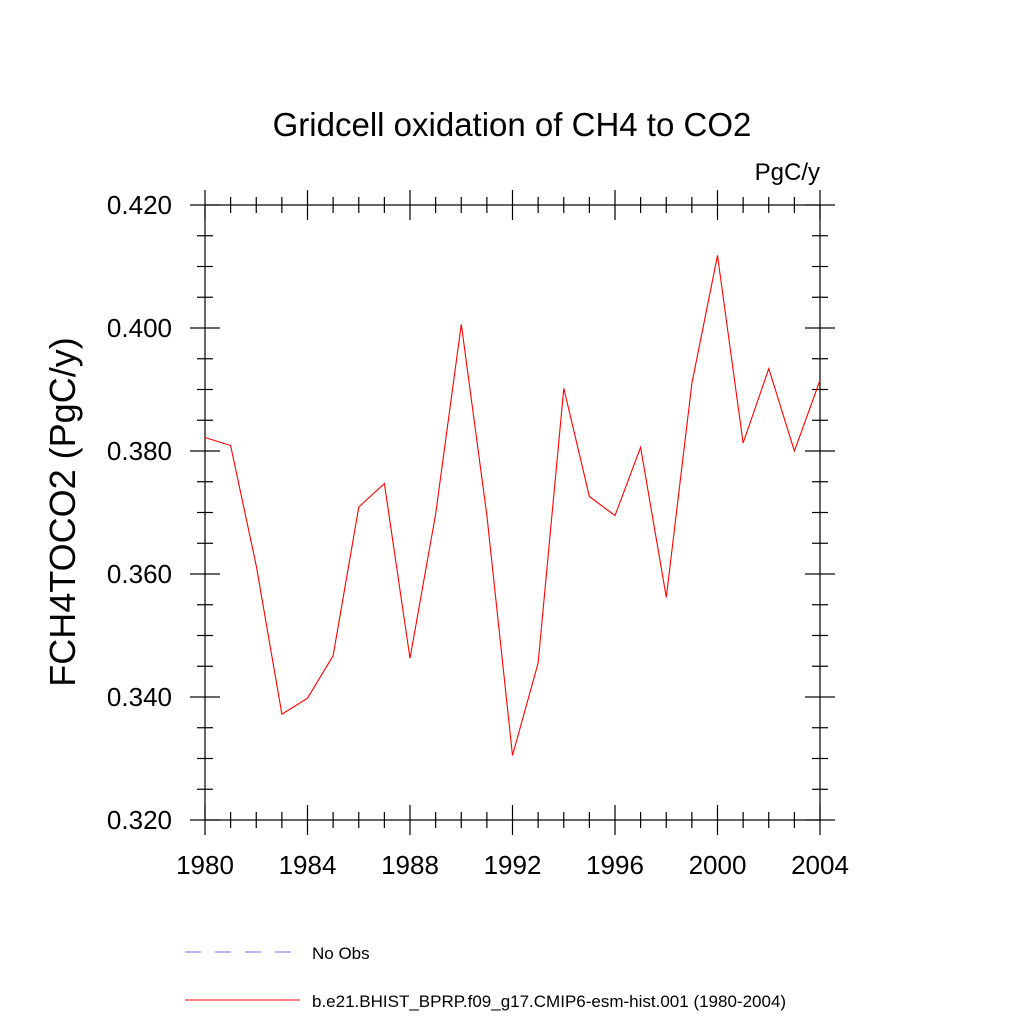 The width and height of the screenshot is (1024, 1024). I want to click on legend-label: No Obs, so click(341, 953).